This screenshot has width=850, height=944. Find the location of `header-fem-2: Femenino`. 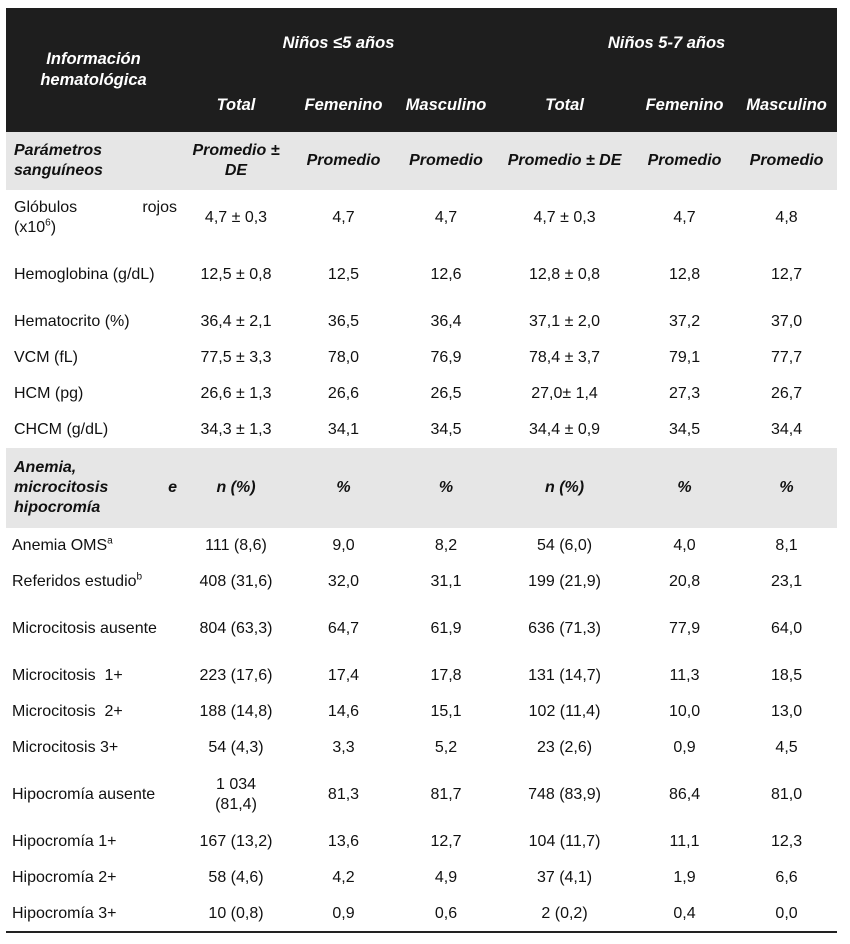

header-fem-2: Femenino is located at coordinates (684, 104).